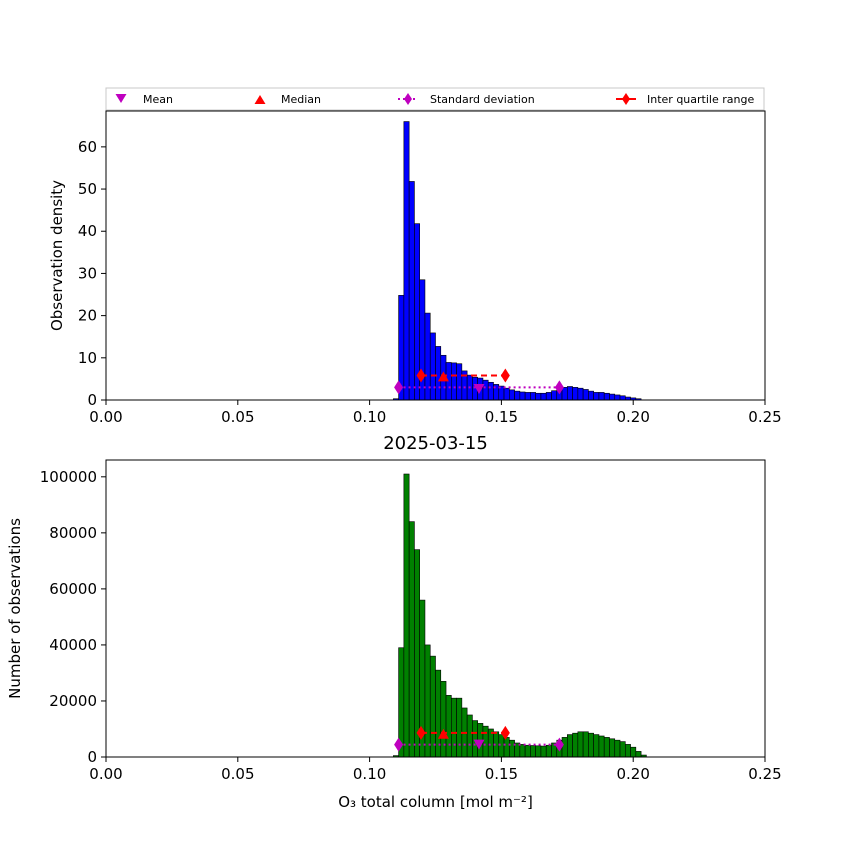  What do you see at coordinates (237, 417) in the screenshot?
I see `density-x-tick-label: 0.05` at bounding box center [237, 417].